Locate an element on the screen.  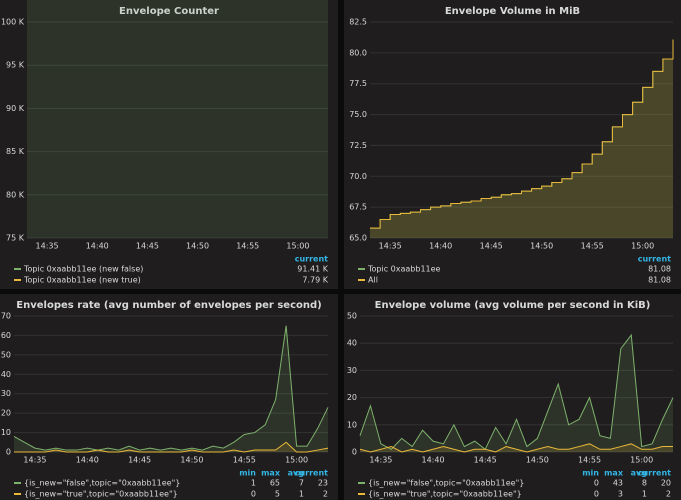
legend-name: Topic 0xaabb11ee (new true) is located at coordinates (82, 280).